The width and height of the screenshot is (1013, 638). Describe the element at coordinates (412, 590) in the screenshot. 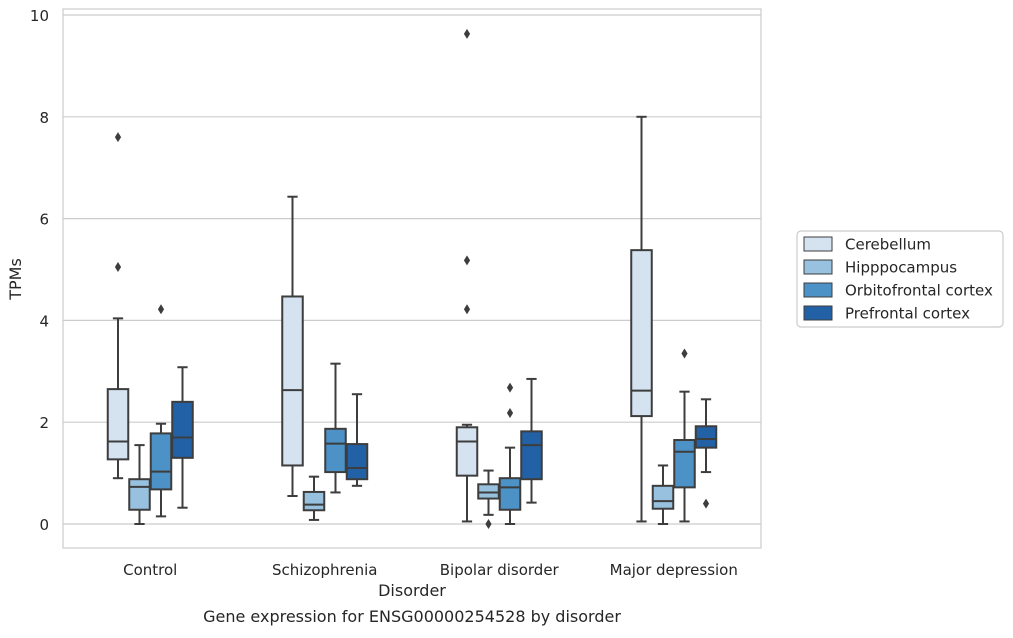

I see `x-axis-label: Disorder` at that location.